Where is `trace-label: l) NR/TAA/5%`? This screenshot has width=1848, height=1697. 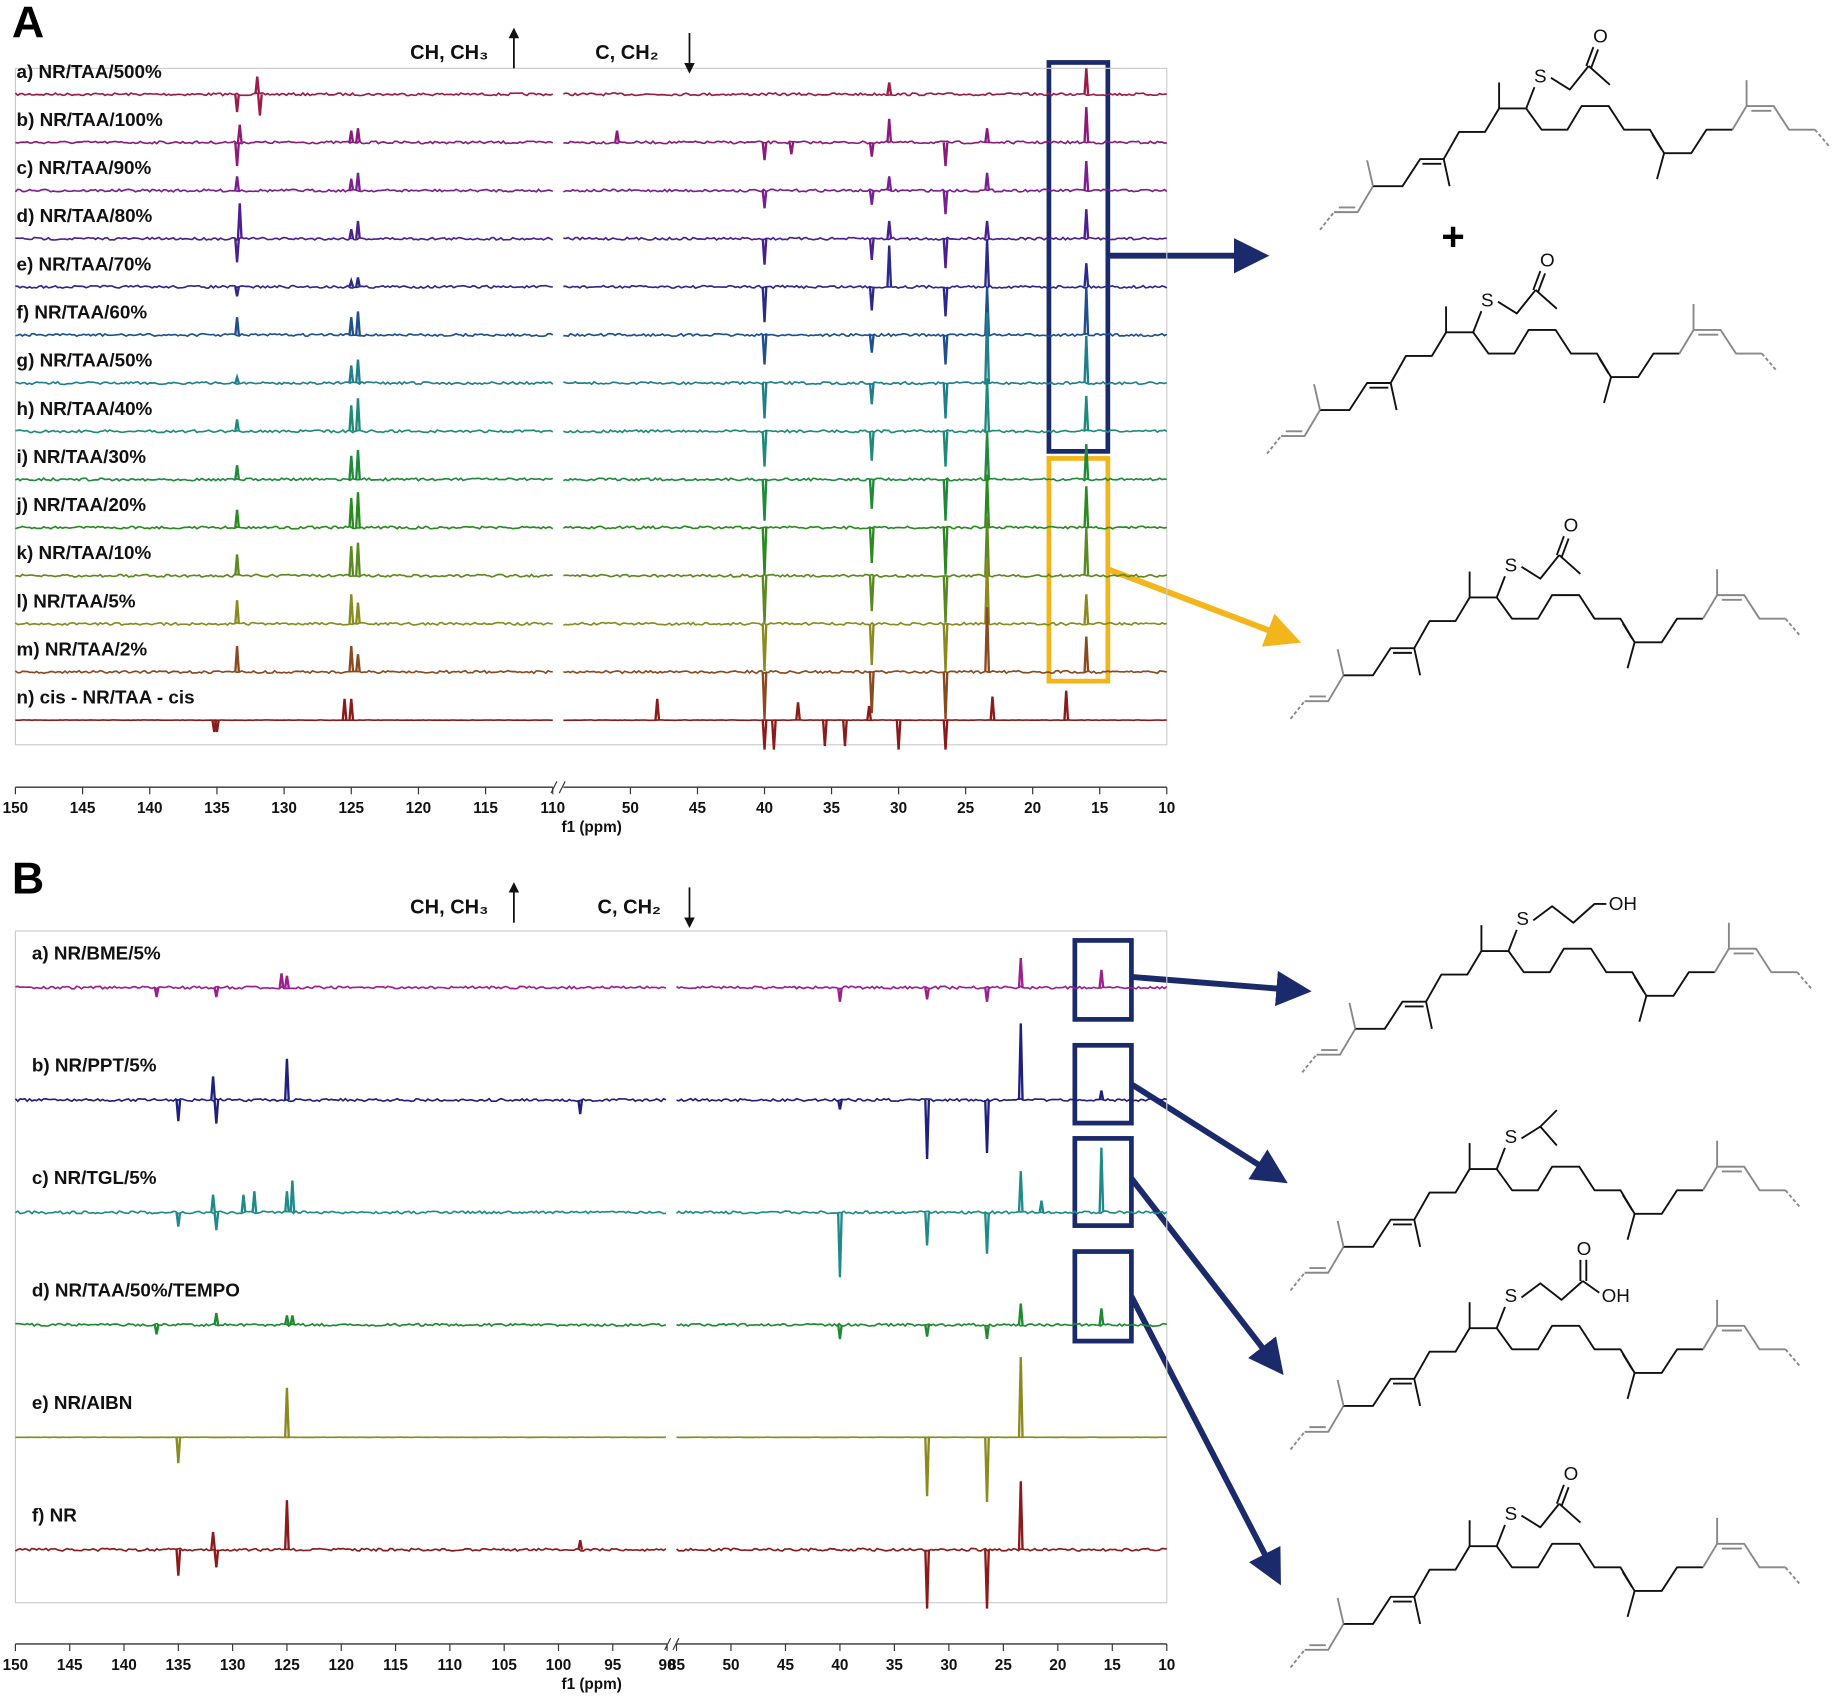
trace-label: l) NR/TAA/5% is located at coordinates (76, 600).